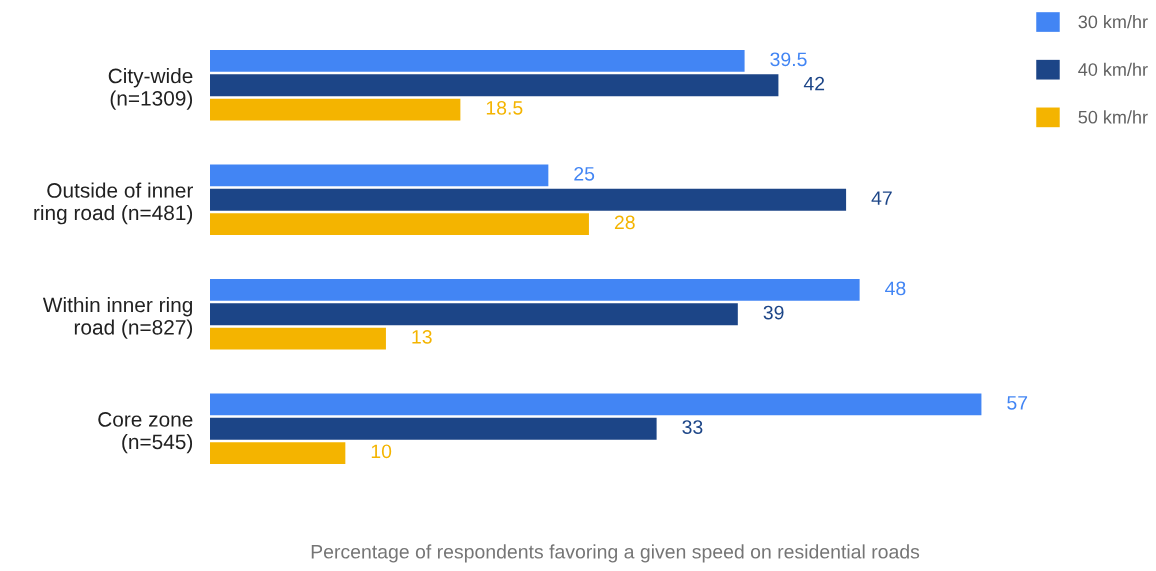 The image size is (1156, 571). I want to click on y-tick-label: Core zone (n=545), so click(145, 433).